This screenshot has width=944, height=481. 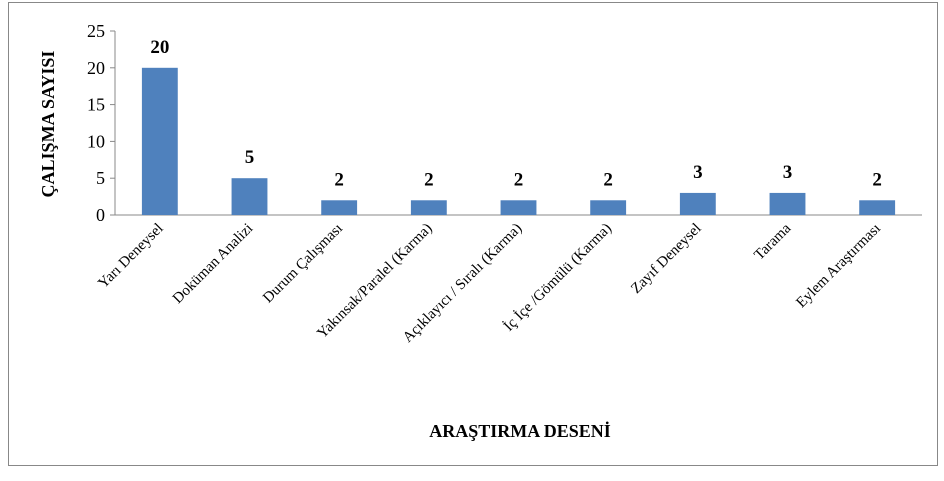 What do you see at coordinates (838, 266) in the screenshot?
I see `x-tick-label: Eylem Araştırması` at bounding box center [838, 266].